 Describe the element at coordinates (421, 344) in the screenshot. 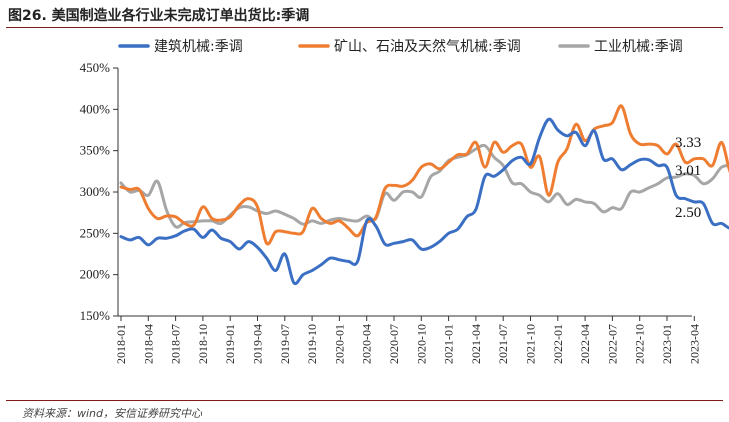

I see `x-tick-label: 2020-10` at that location.